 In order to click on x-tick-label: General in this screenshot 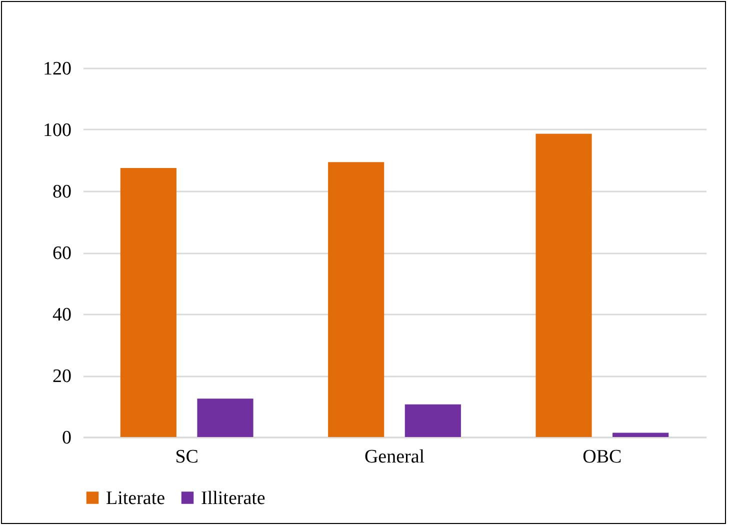, I will do `click(394, 457)`.